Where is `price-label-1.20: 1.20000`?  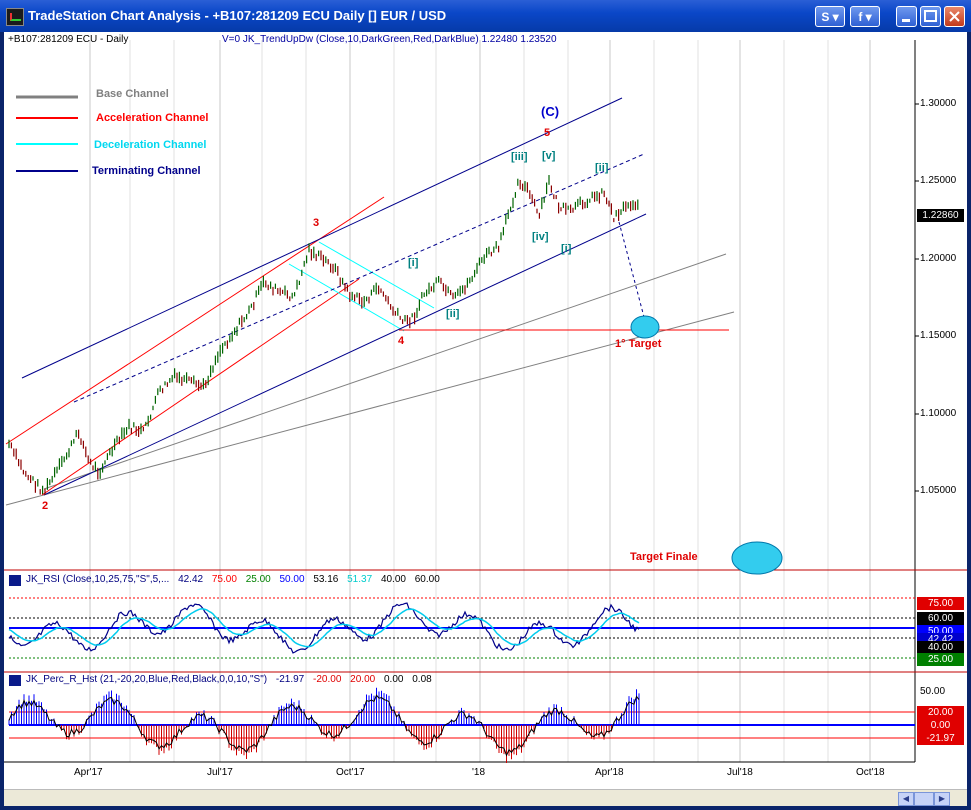
price-label-1.20: 1.20000 is located at coordinates (938, 258).